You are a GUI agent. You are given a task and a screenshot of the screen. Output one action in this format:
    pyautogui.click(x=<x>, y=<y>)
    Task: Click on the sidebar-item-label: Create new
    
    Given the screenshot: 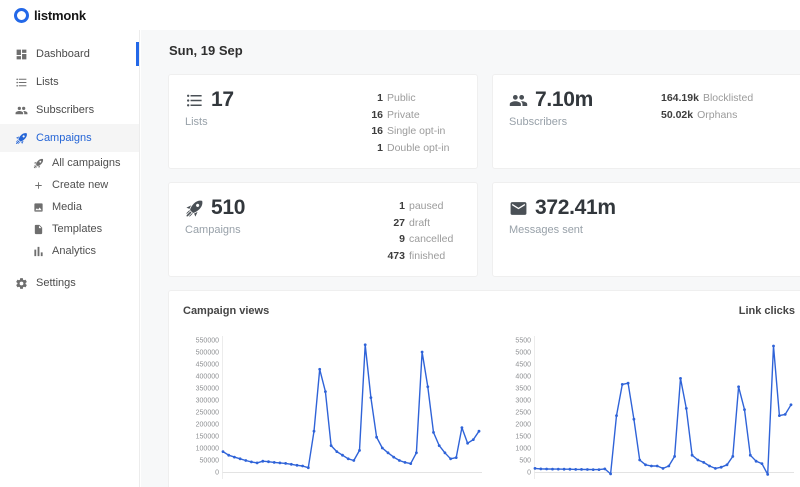 What is the action you would take?
    pyautogui.click(x=80, y=185)
    